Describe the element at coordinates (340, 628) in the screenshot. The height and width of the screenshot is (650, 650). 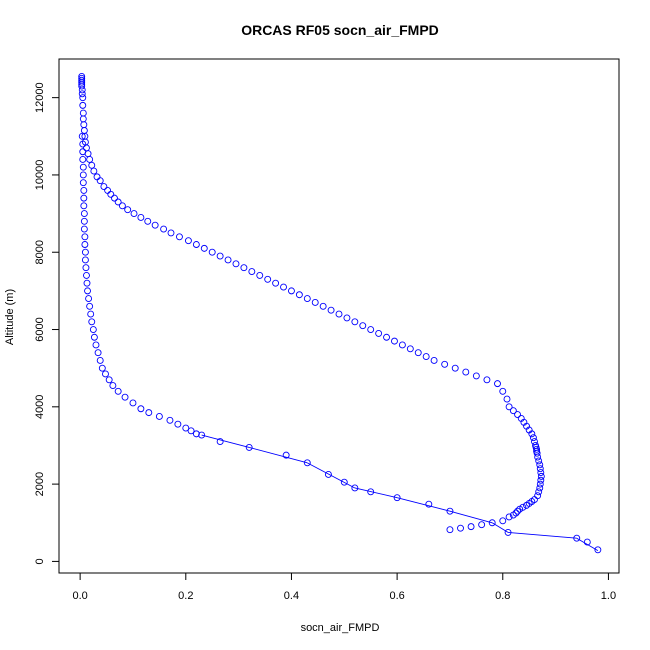
I see `x-axis-label: socn_air_FMPD` at that location.